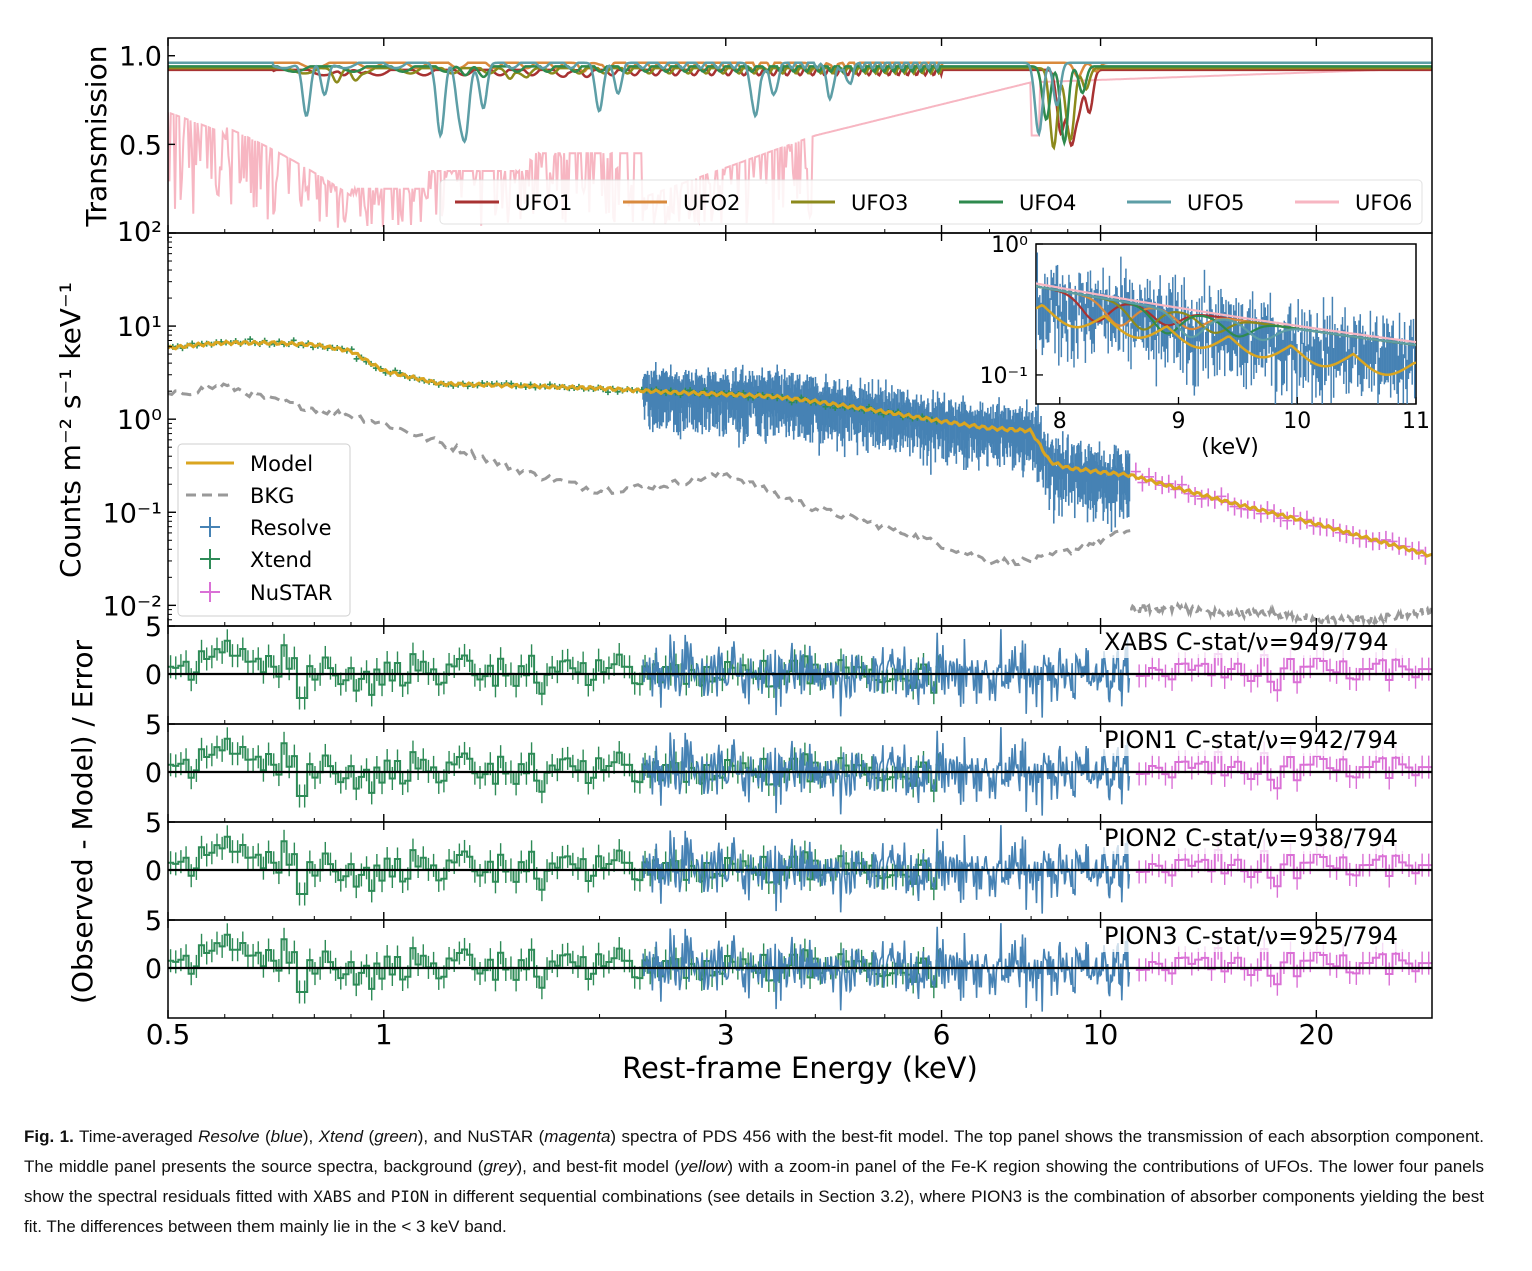 This screenshot has width=1532, height=1271. Describe the element at coordinates (577, 1136) in the screenshot. I see `caption-italic: magenta` at that location.